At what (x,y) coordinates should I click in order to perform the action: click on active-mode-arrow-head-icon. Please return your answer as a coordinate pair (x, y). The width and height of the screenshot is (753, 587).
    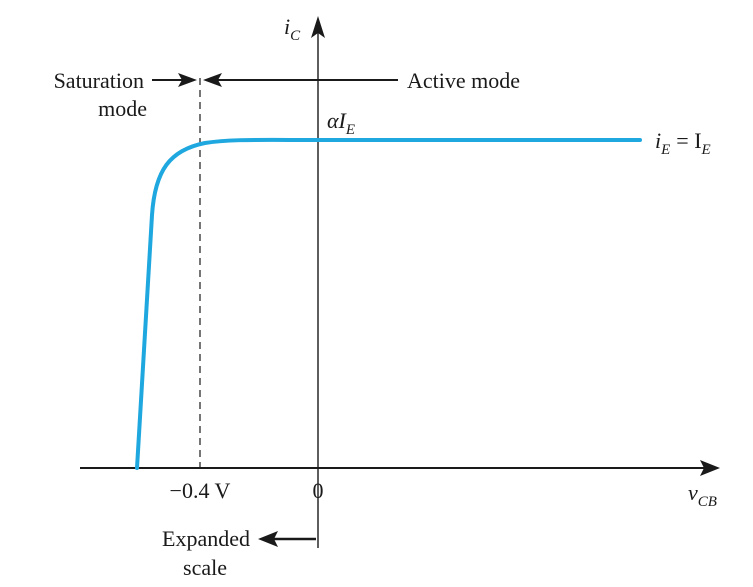
    Looking at the image, I should click on (212, 80).